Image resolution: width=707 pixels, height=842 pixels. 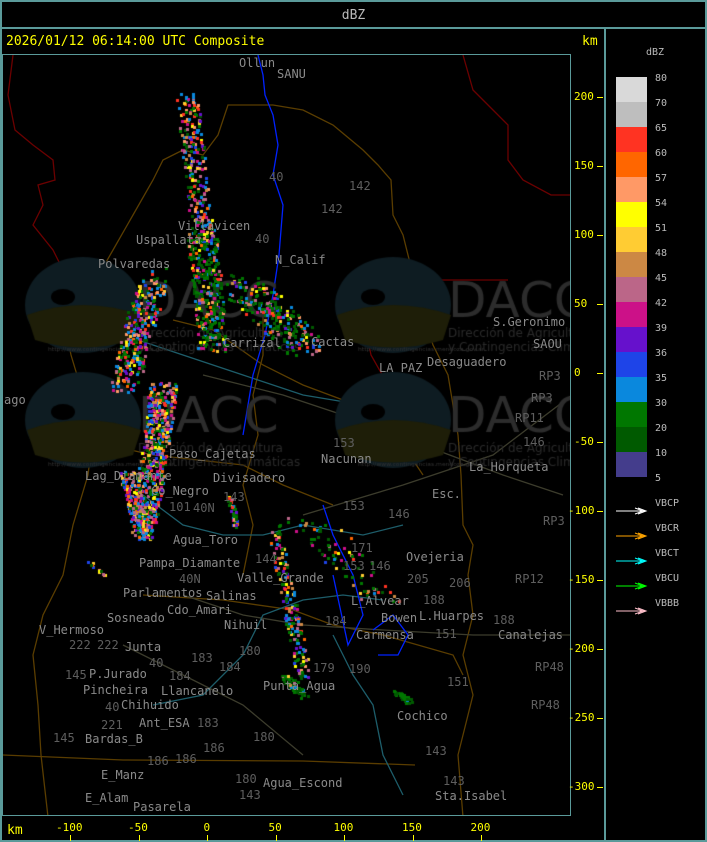 I want to click on radar-legend-label: VBCP, so click(x=667, y=503).